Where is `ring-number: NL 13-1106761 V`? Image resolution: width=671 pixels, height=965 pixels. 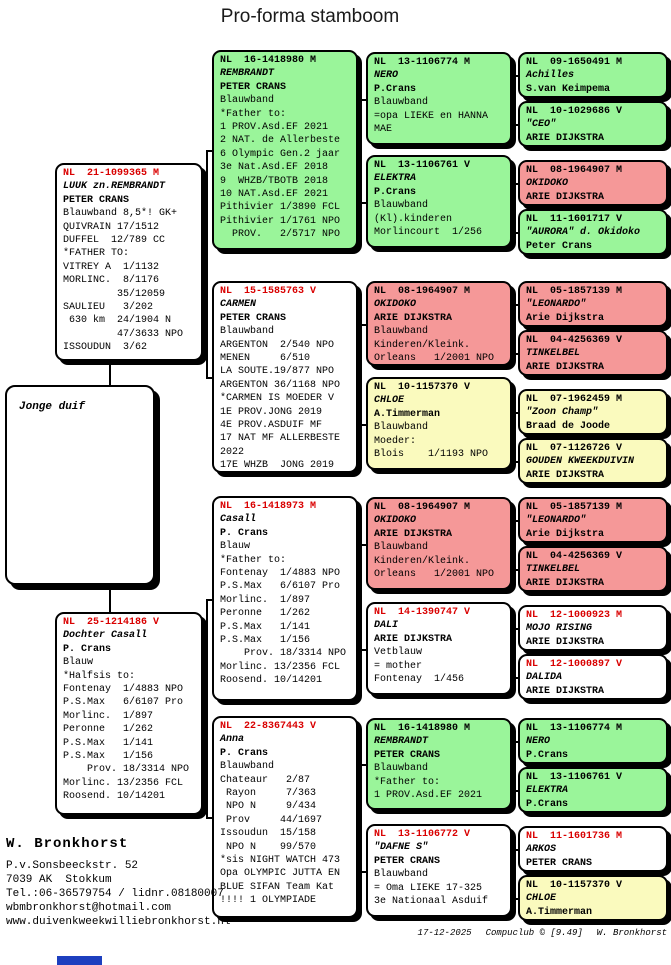
ring-number: NL 13-1106761 V is located at coordinates (574, 777).